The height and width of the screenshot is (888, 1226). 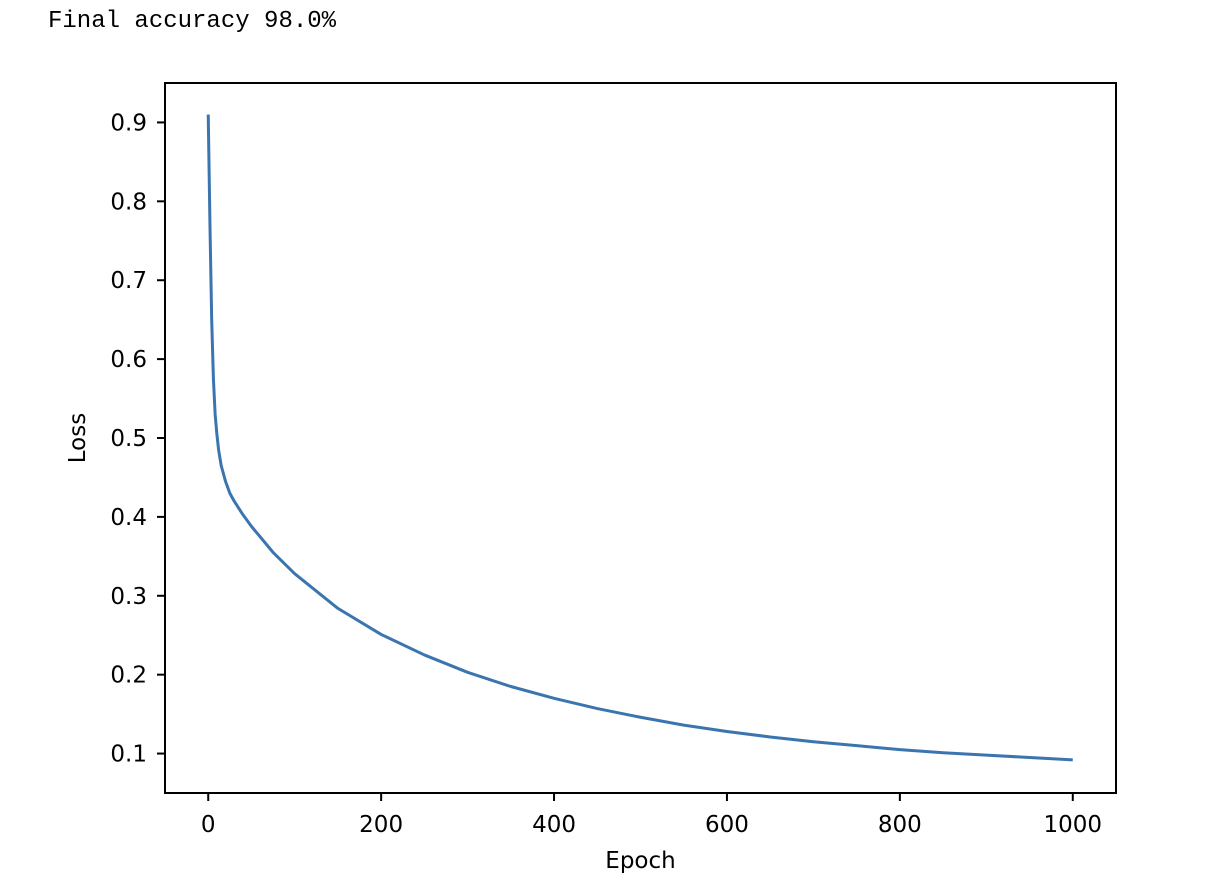 What do you see at coordinates (128, 123) in the screenshot?
I see `y-tick-label: 0.9` at bounding box center [128, 123].